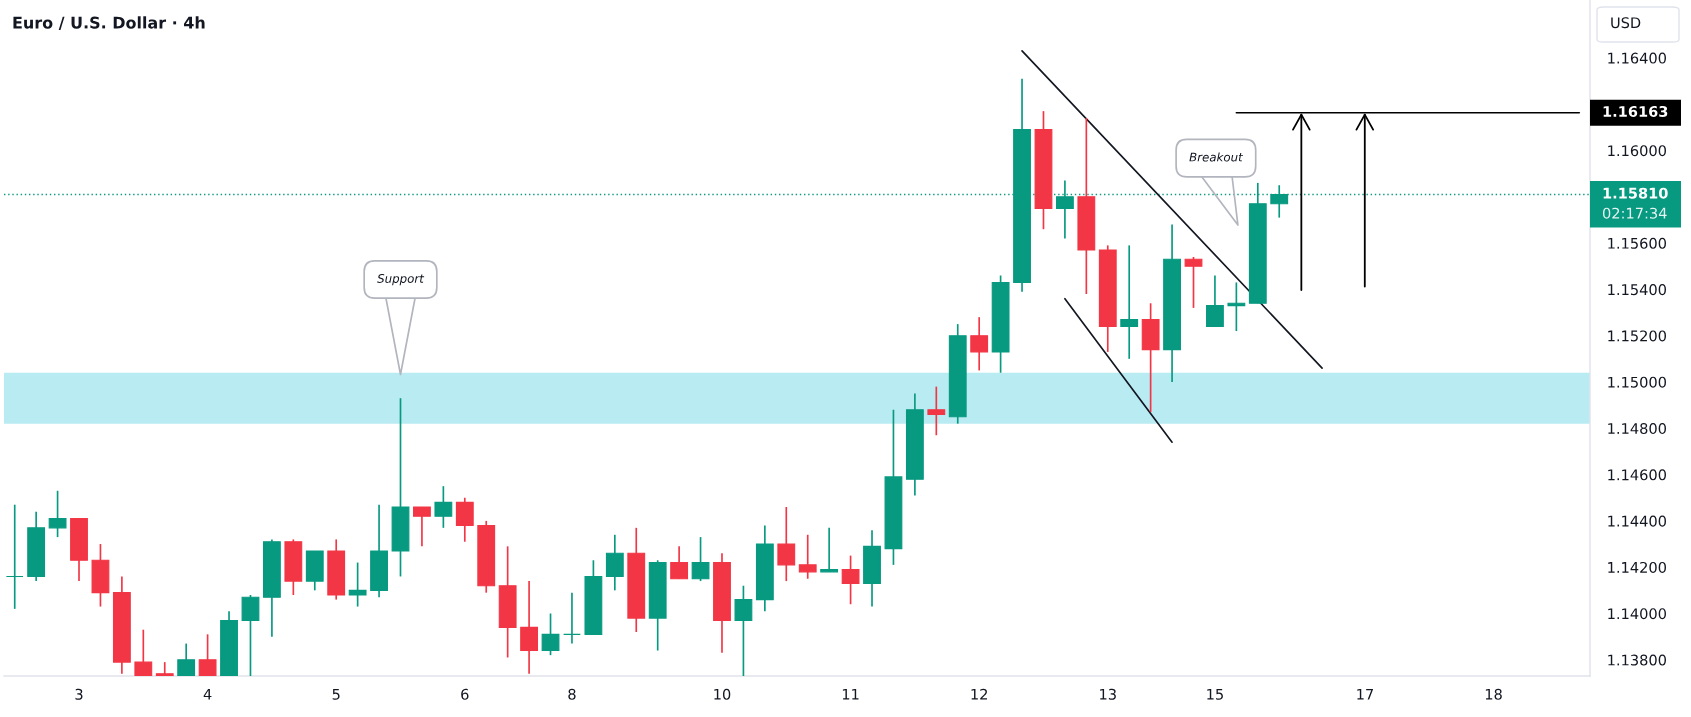 This screenshot has height=717, width=1691. What do you see at coordinates (1637, 243) in the screenshot?
I see `y-tick-label: 1.15600` at bounding box center [1637, 243].